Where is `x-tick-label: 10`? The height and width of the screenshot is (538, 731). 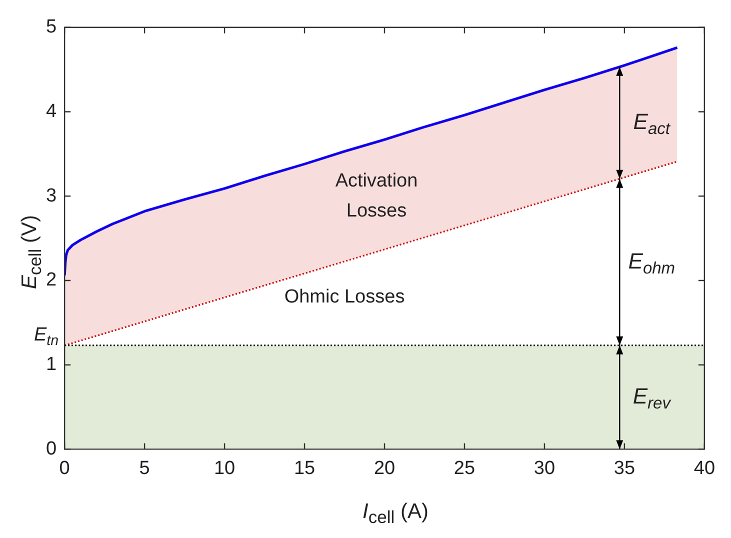
x-tick-label: 10 is located at coordinates (225, 468).